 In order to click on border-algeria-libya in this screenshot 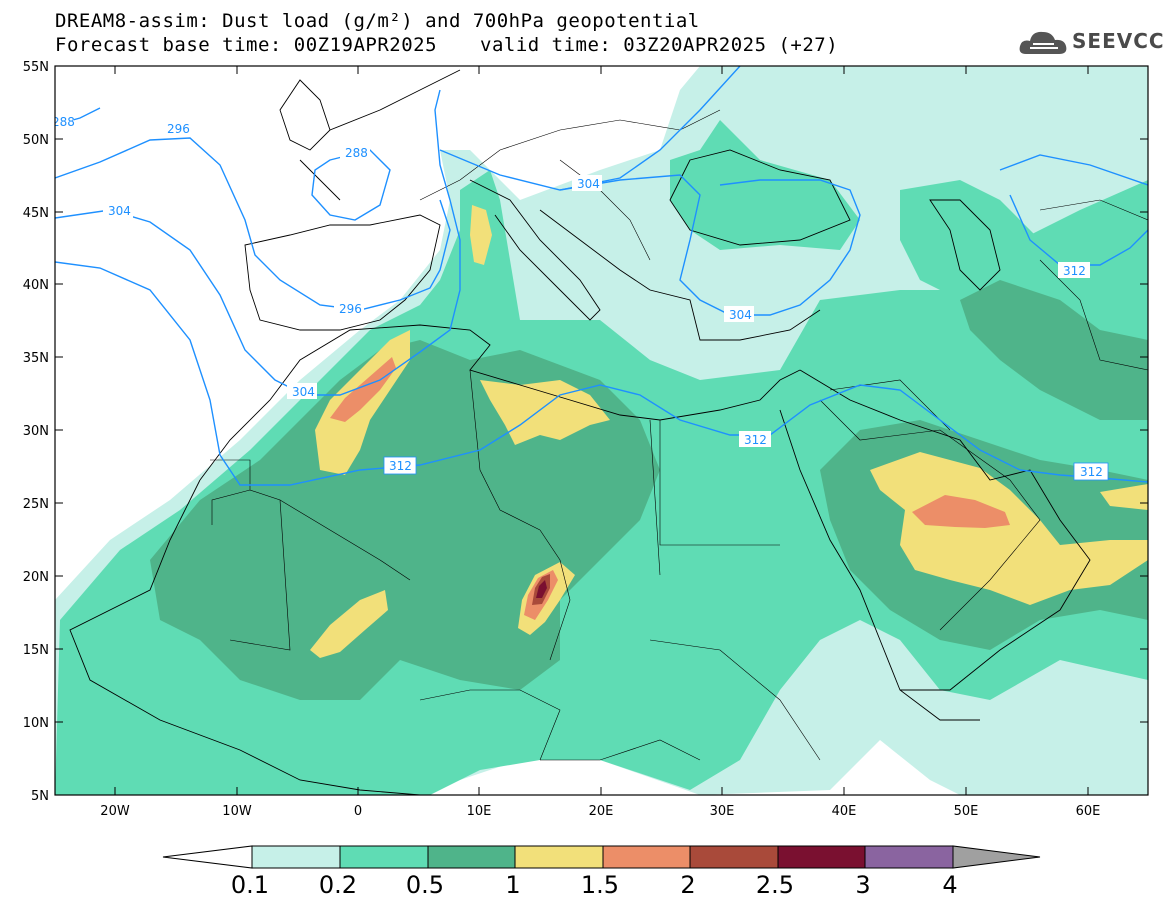, I will do `click(505, 450)`.